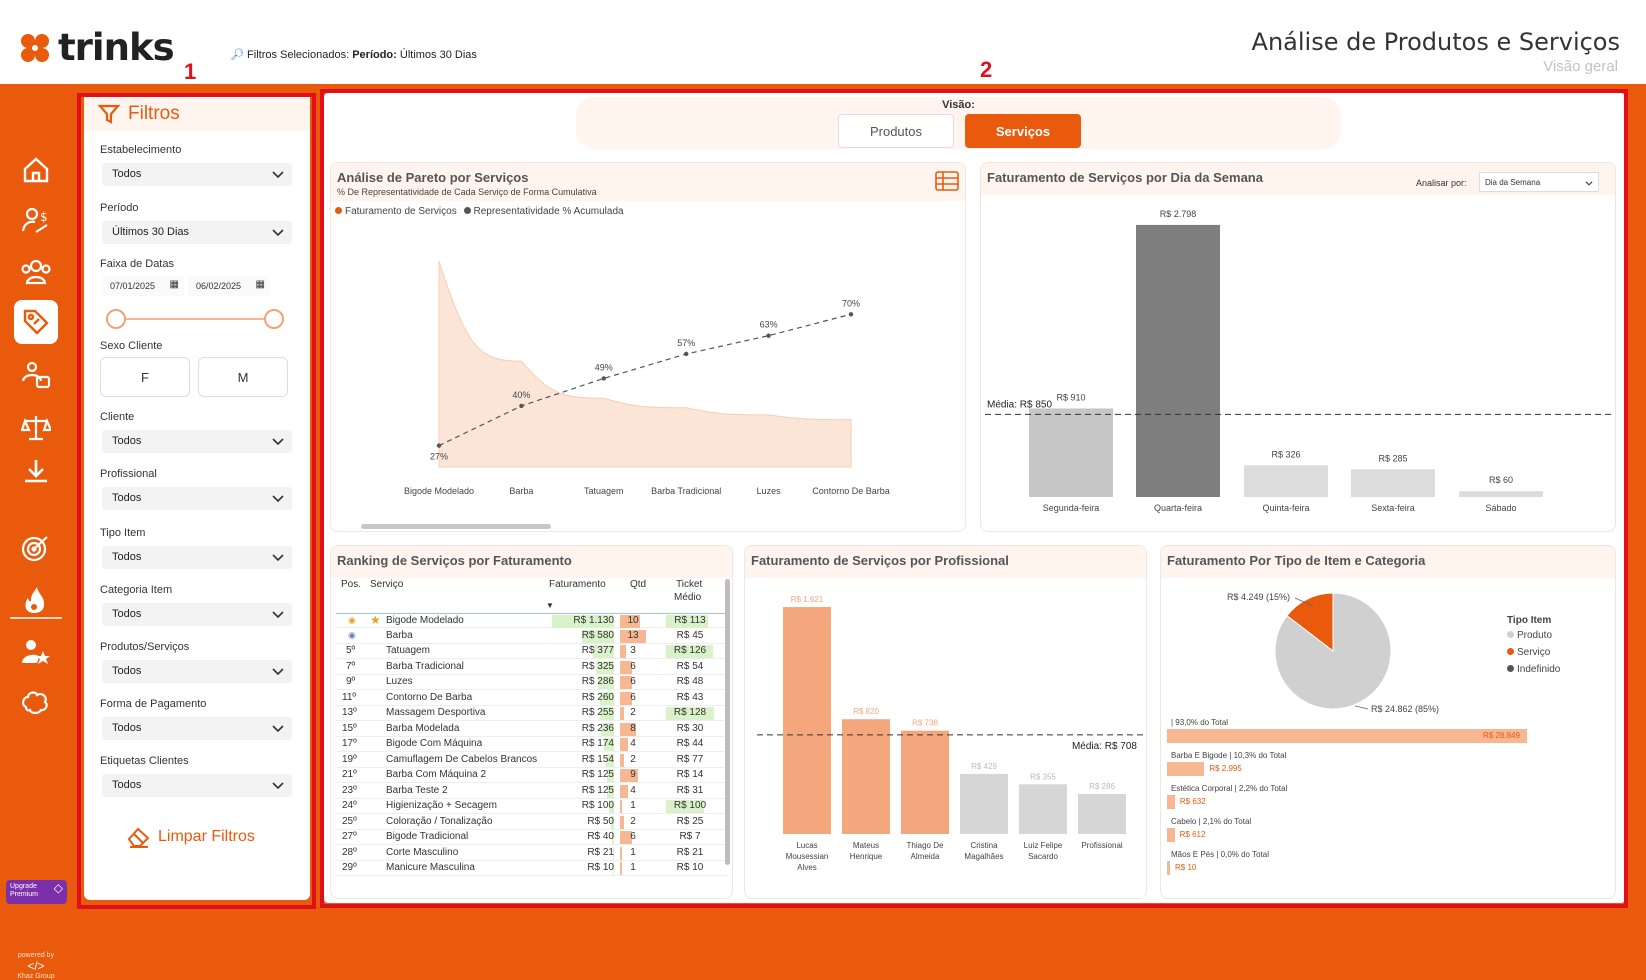 This screenshot has height=980, width=1646. What do you see at coordinates (197, 232) in the screenshot?
I see `periodo-select: Últimos 30 Dias` at bounding box center [197, 232].